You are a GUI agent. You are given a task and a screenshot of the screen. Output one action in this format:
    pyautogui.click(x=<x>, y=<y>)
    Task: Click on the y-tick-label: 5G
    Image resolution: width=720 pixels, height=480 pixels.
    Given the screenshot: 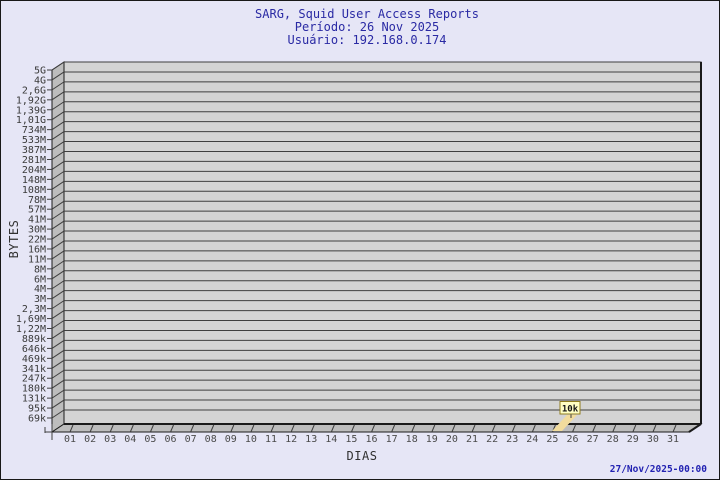 What is the action you would take?
    pyautogui.click(x=40, y=71)
    